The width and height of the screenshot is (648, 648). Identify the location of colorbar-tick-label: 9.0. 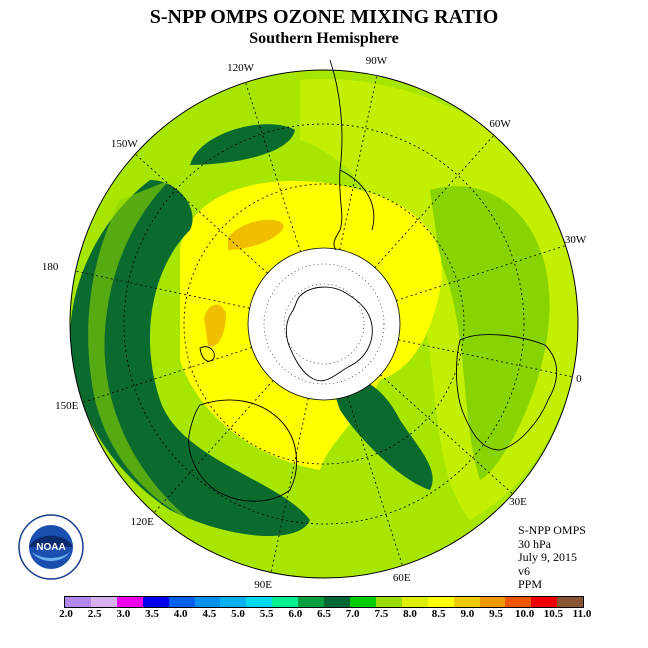
(467, 614).